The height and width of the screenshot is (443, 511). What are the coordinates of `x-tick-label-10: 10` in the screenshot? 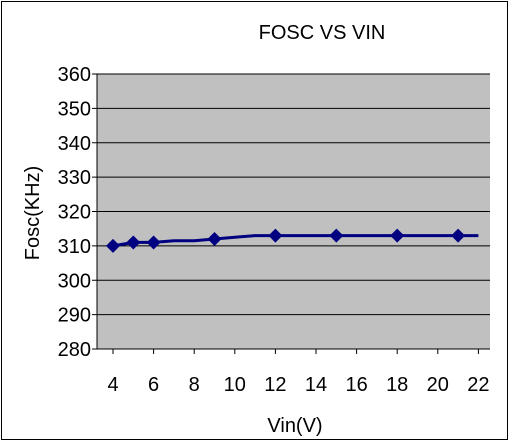 It's located at (235, 385).